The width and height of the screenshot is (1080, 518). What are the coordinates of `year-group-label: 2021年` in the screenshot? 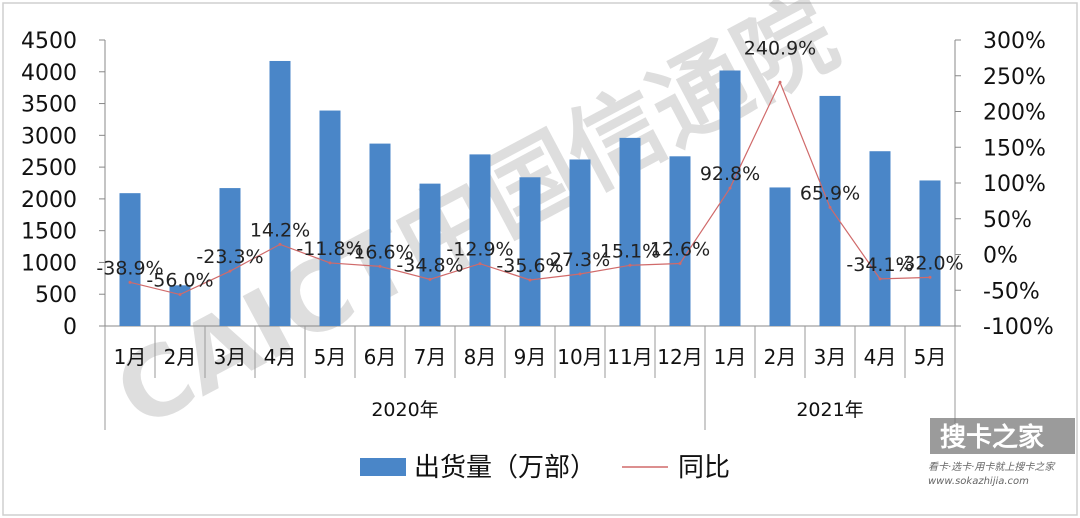 It's located at (829, 410).